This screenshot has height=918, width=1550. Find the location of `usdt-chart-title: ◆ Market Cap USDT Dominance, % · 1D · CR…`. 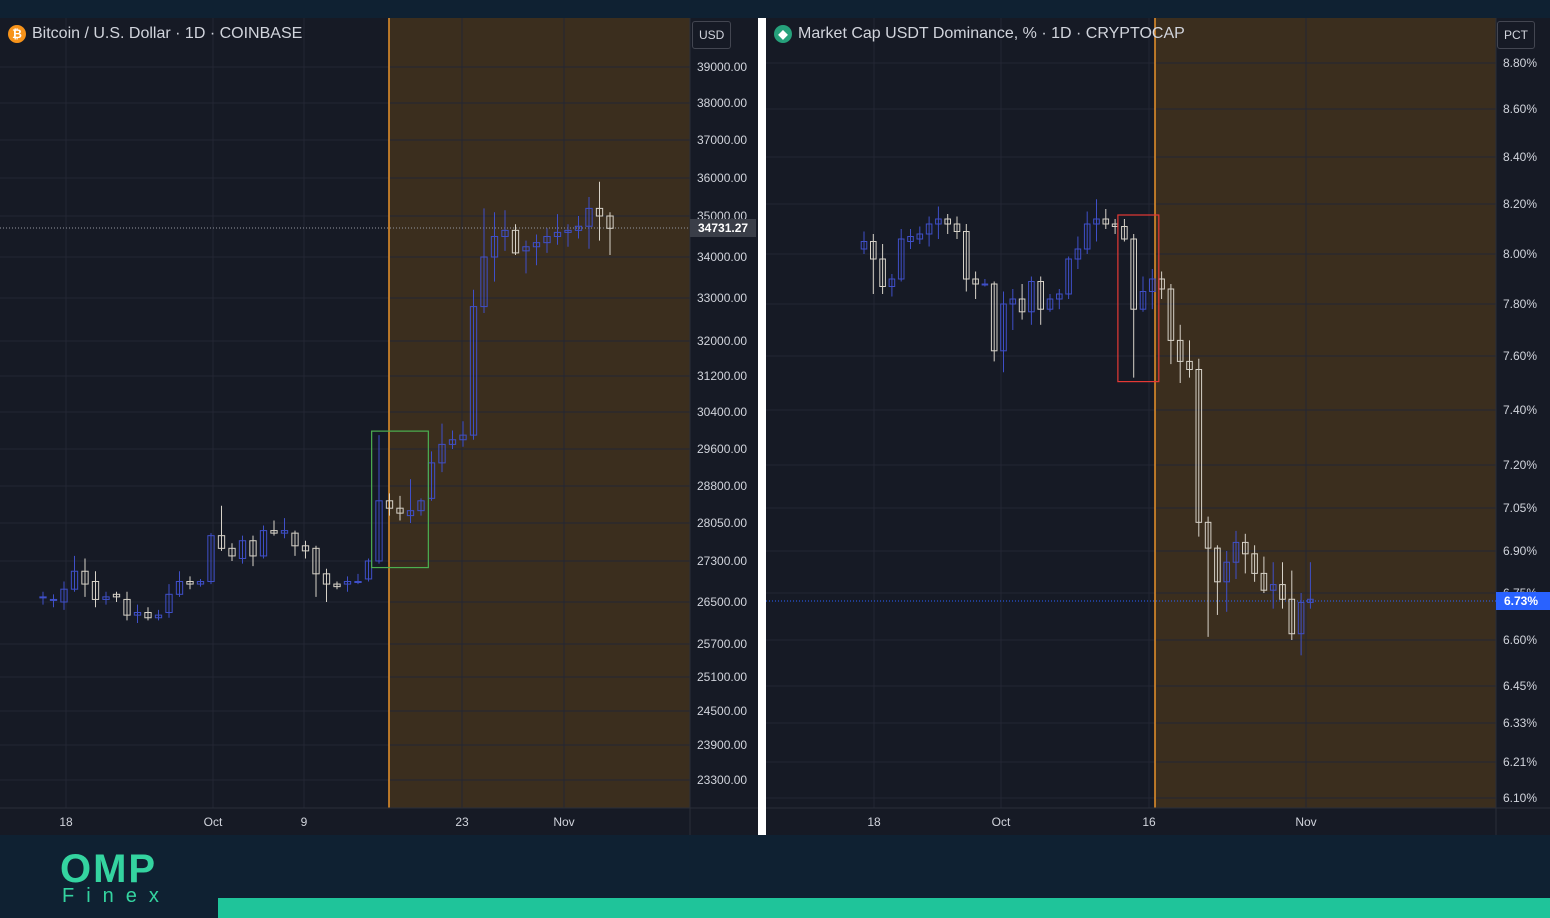

usdt-chart-title: ◆ Market Cap USDT Dominance, % · 1D · CR… is located at coordinates (979, 34).